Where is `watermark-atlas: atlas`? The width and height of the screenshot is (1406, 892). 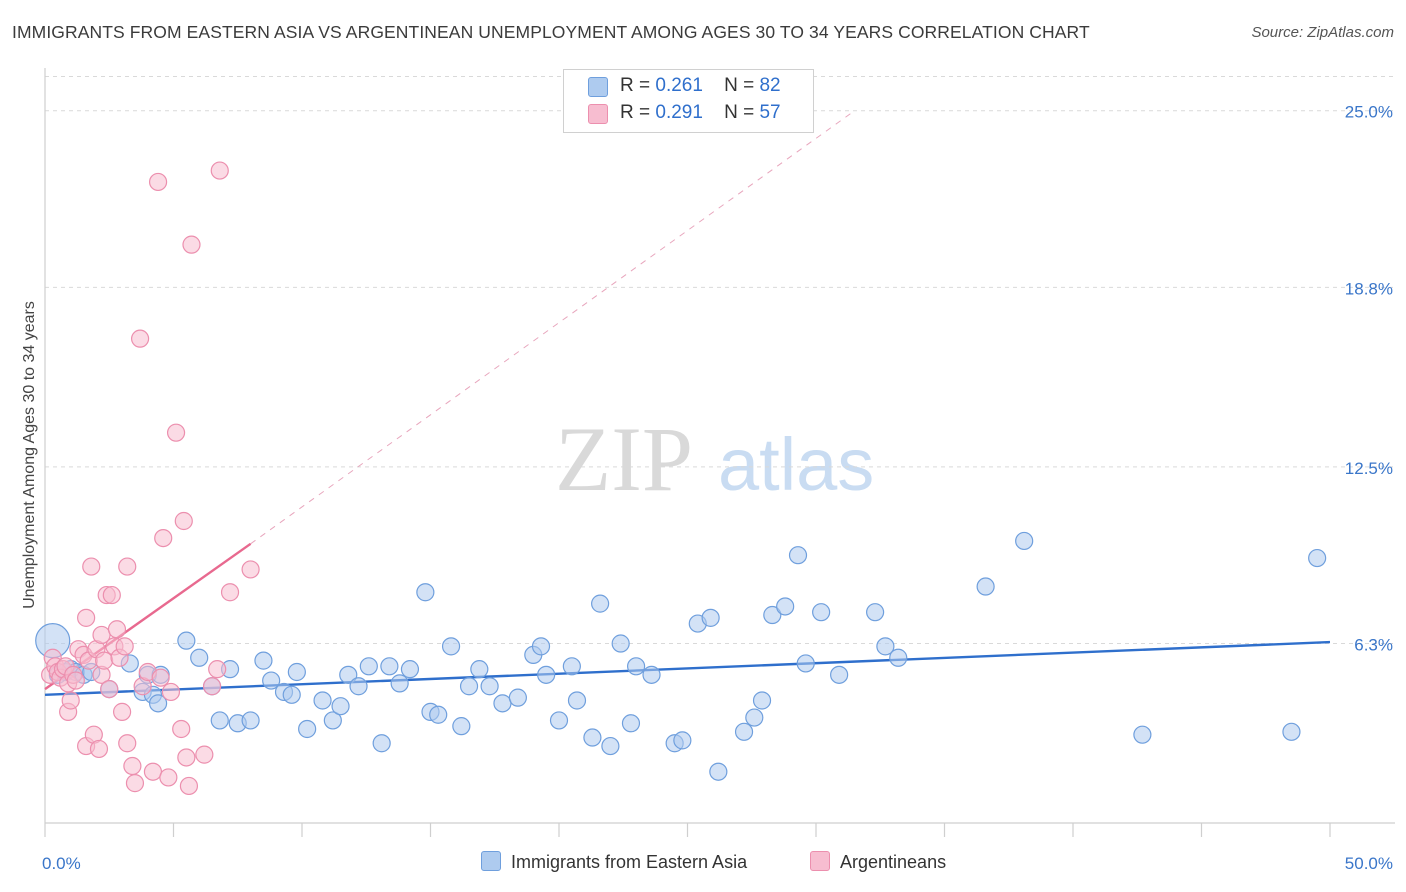 watermark-atlas: atlas is located at coordinates (796, 464).